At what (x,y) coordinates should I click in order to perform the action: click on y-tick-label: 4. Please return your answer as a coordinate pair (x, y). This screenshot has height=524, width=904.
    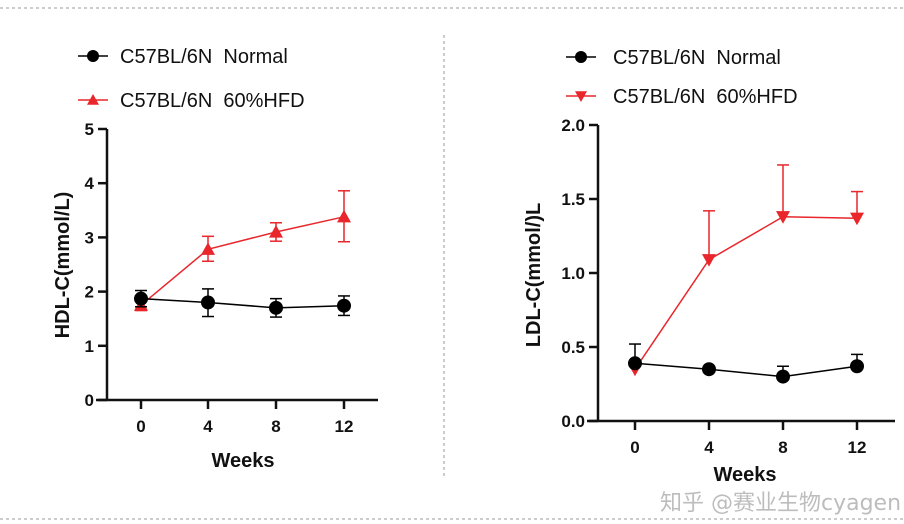
    Looking at the image, I should click on (90, 183).